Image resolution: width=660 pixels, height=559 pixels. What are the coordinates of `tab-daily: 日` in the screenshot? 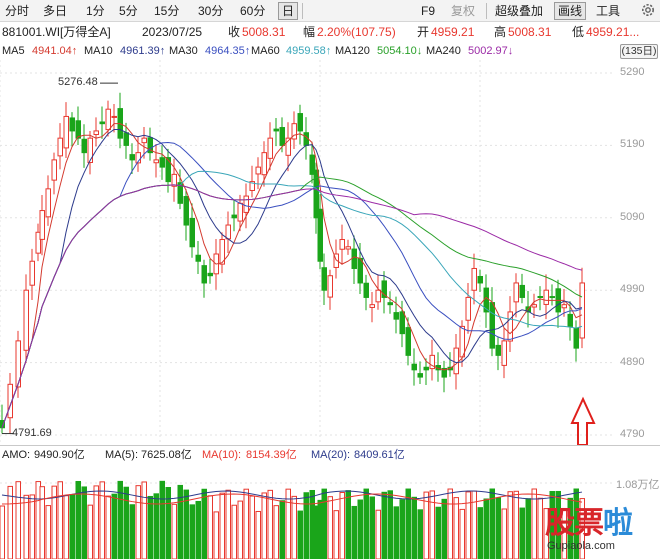 It's located at (288, 11).